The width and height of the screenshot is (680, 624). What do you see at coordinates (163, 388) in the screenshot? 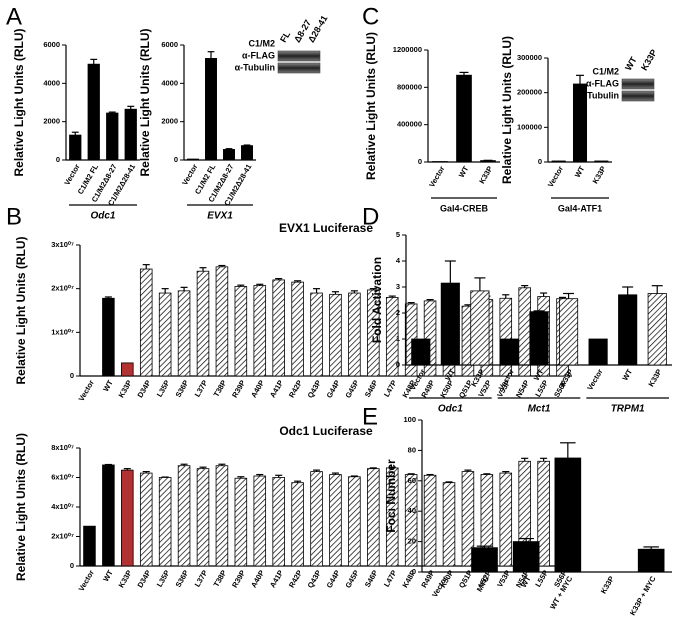
I see `x-tick-label: L35P` at bounding box center [163, 388].